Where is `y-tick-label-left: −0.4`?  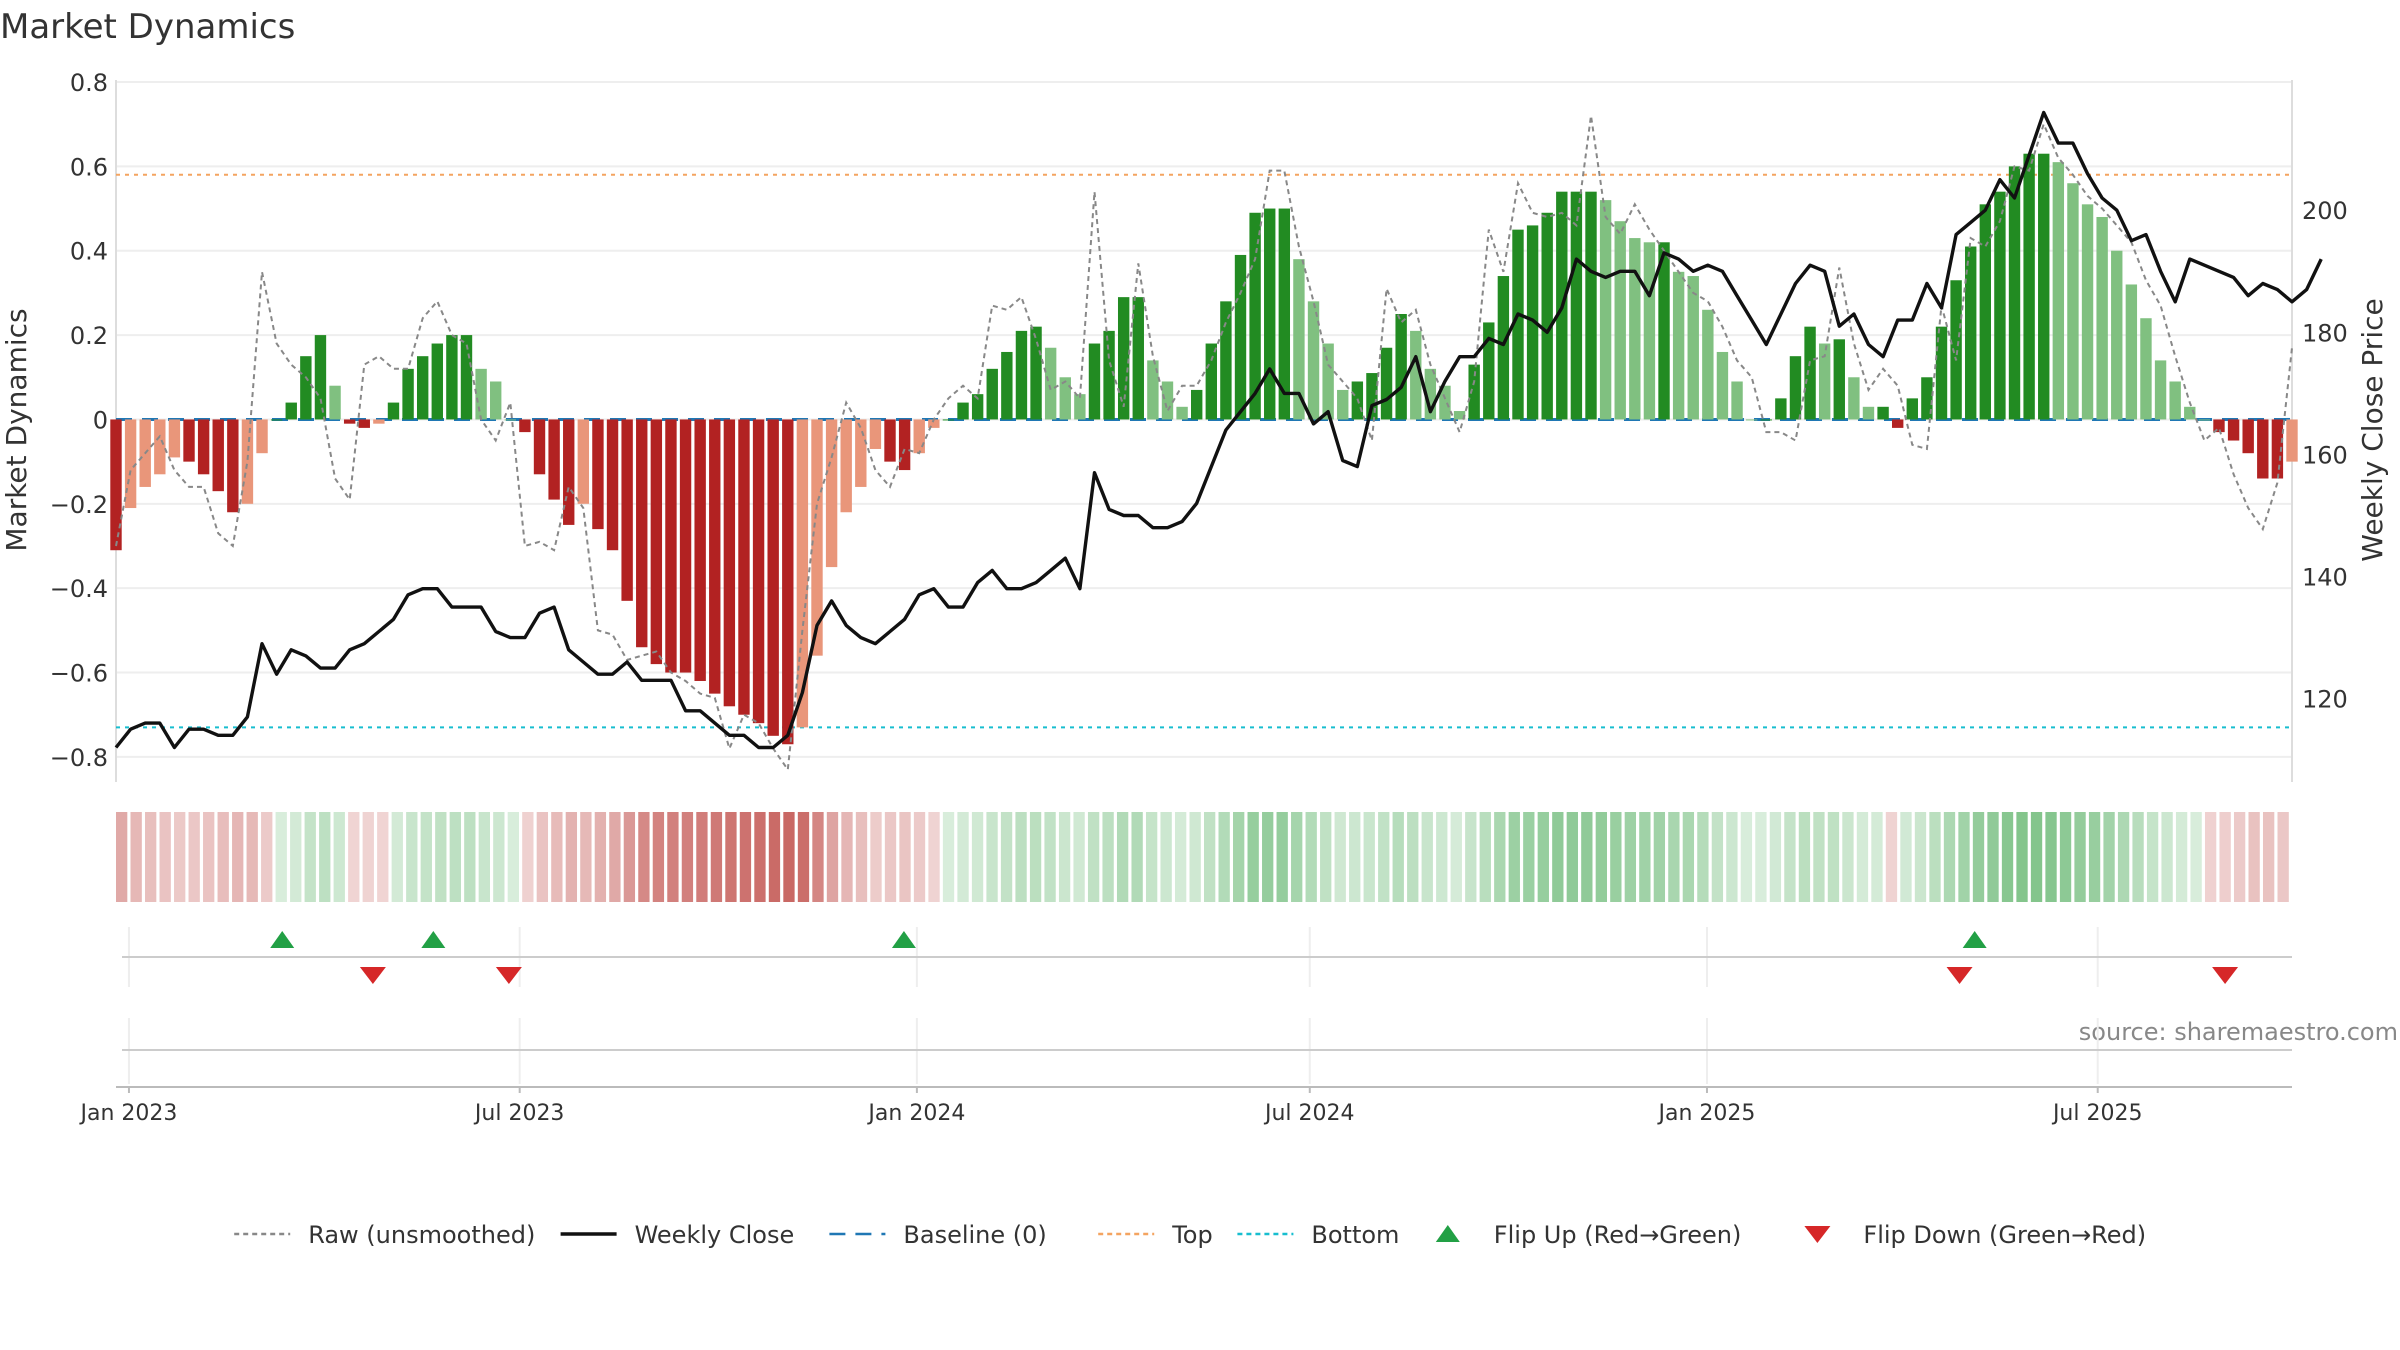
y-tick-label-left: −0.4 is located at coordinates (79, 589).